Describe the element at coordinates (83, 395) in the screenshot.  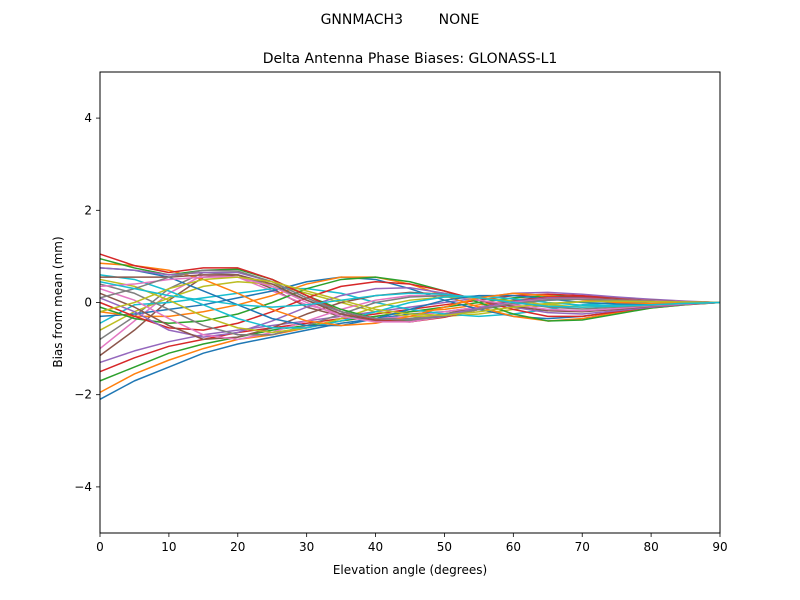
I see `y-tick-label: −2` at that location.